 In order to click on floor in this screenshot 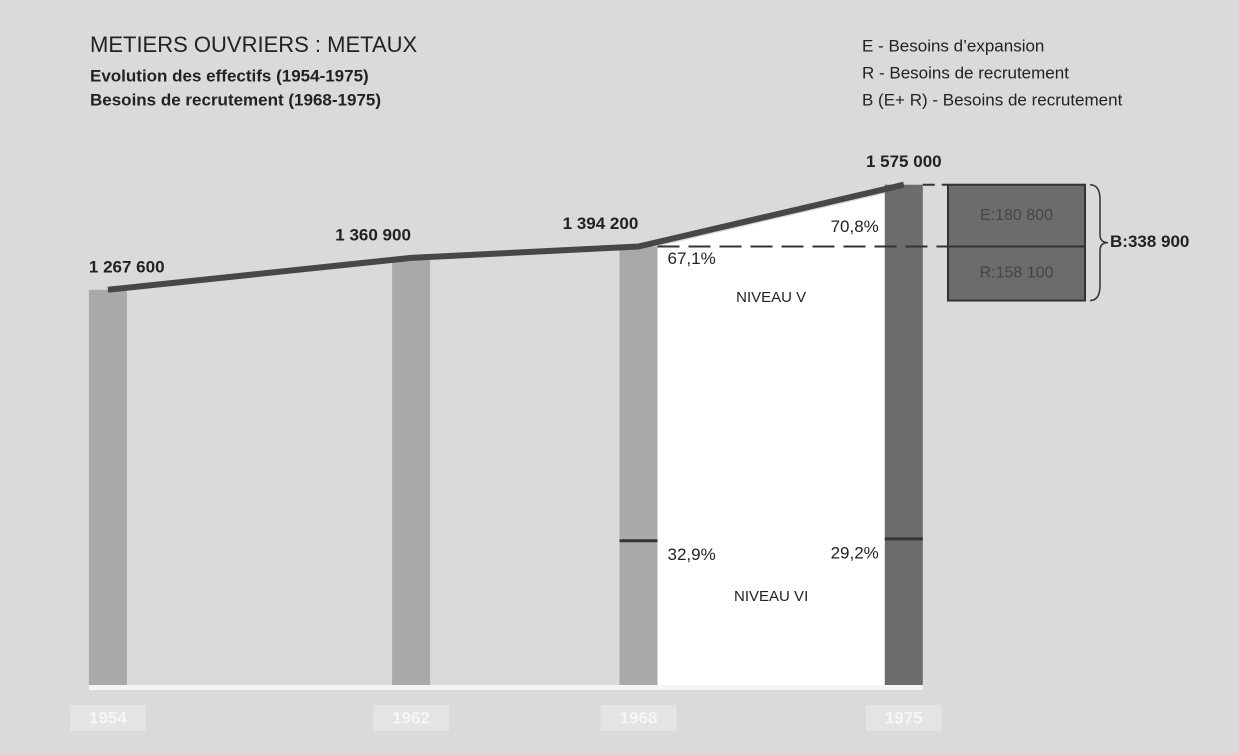, I will do `click(505, 687)`.